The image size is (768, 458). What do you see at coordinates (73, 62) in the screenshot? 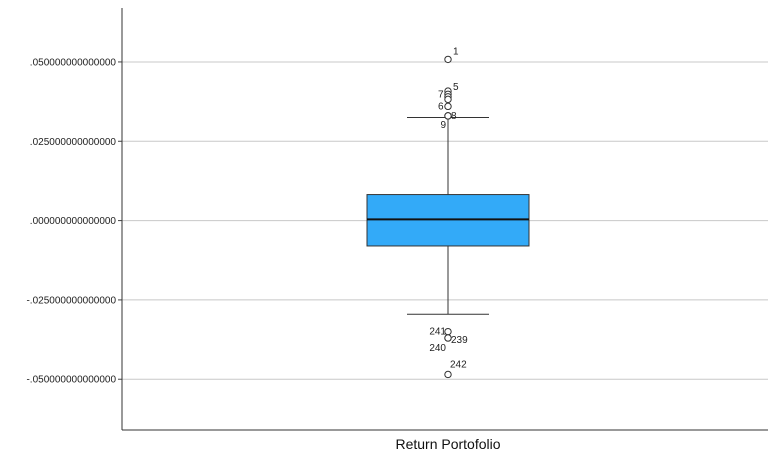
I see `y-tick-label: .050000000000000` at bounding box center [73, 62].